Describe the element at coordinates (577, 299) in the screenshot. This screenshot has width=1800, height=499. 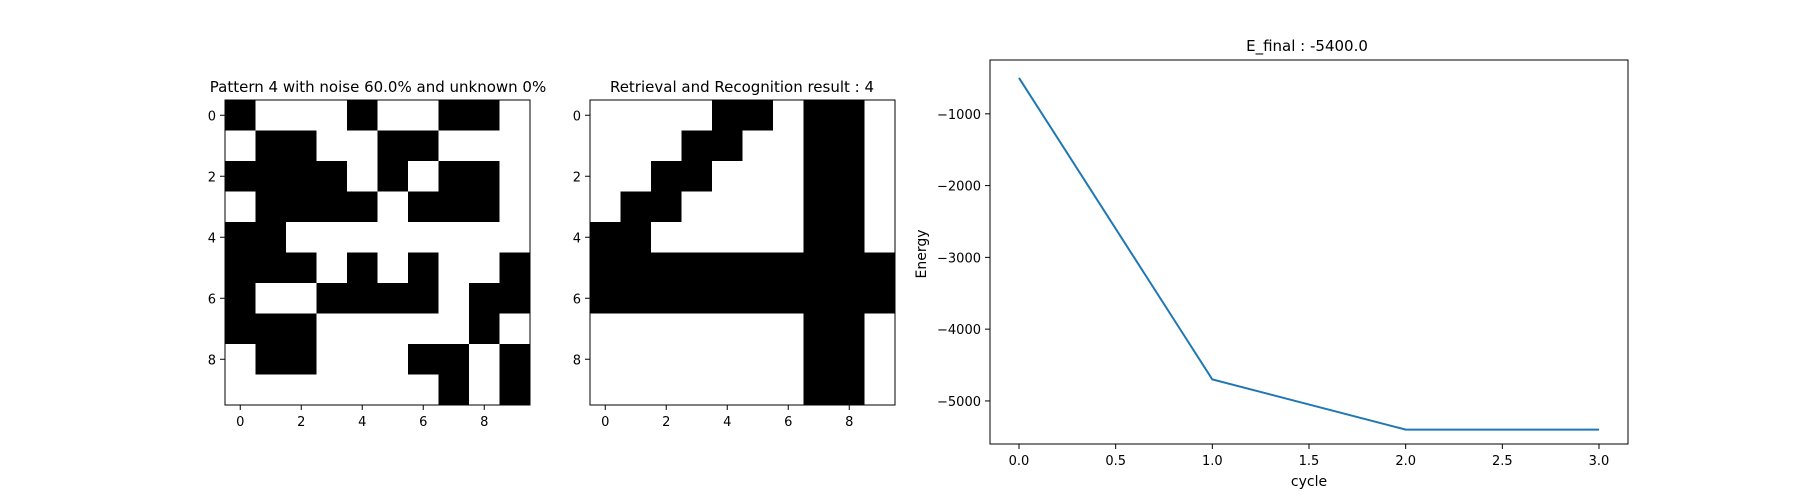
I see `y-tick-label: 6` at that location.